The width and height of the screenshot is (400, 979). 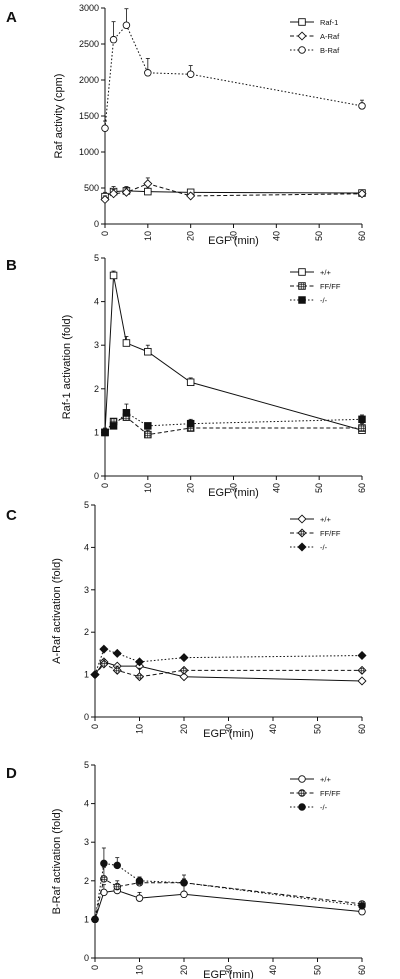 I want to click on y-tick-label-a: 500, so click(x=91, y=188).